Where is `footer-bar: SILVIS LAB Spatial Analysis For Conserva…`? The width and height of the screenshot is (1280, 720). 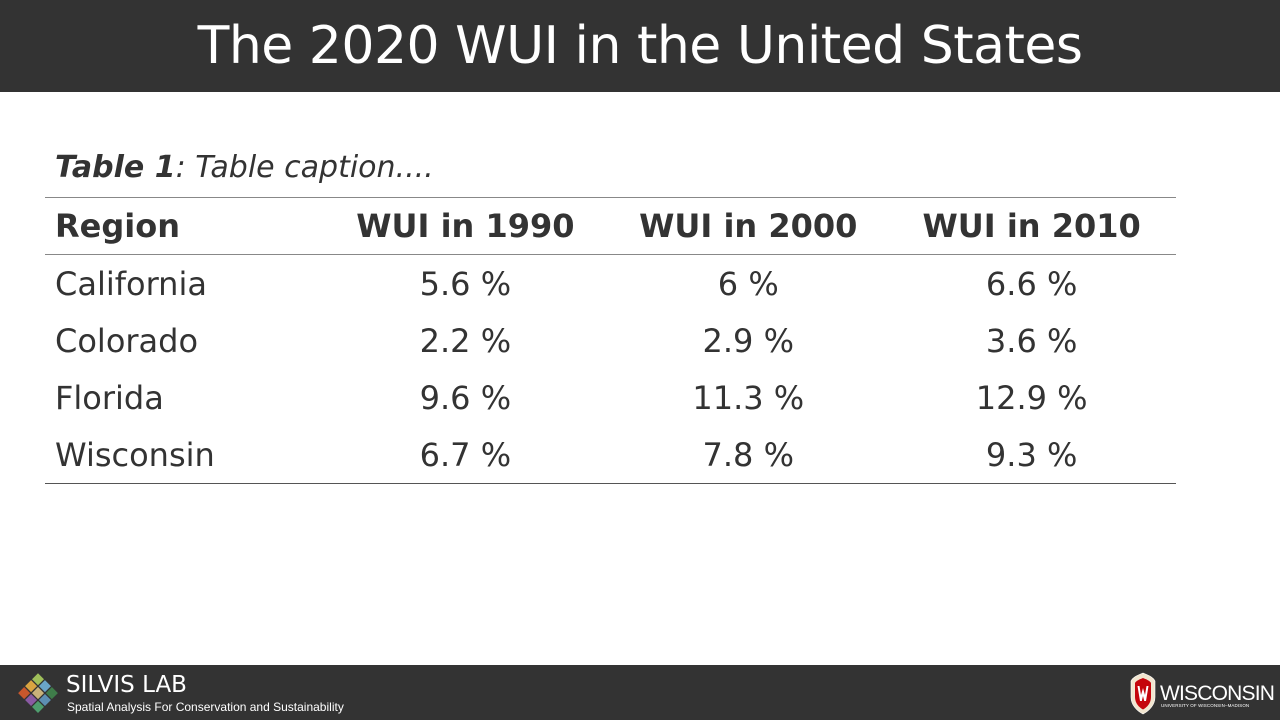
footer-bar: SILVIS LAB Spatial Analysis For Conserva… is located at coordinates (640, 692).